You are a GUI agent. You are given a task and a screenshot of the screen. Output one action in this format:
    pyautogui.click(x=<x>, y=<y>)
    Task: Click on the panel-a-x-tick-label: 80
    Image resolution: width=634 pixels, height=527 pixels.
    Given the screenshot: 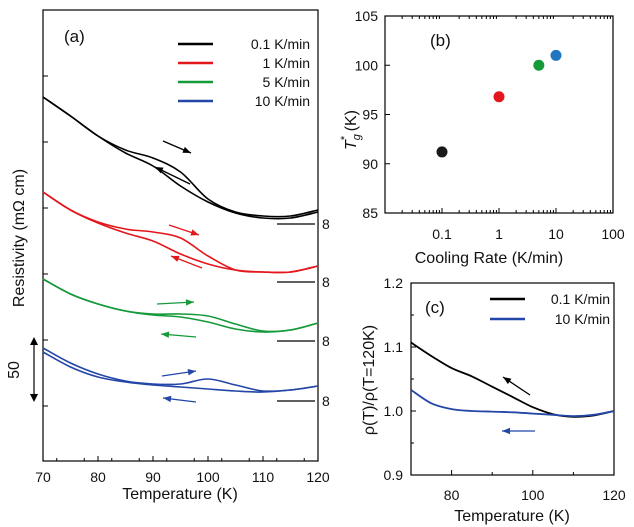 What is the action you would take?
    pyautogui.click(x=98, y=477)
    